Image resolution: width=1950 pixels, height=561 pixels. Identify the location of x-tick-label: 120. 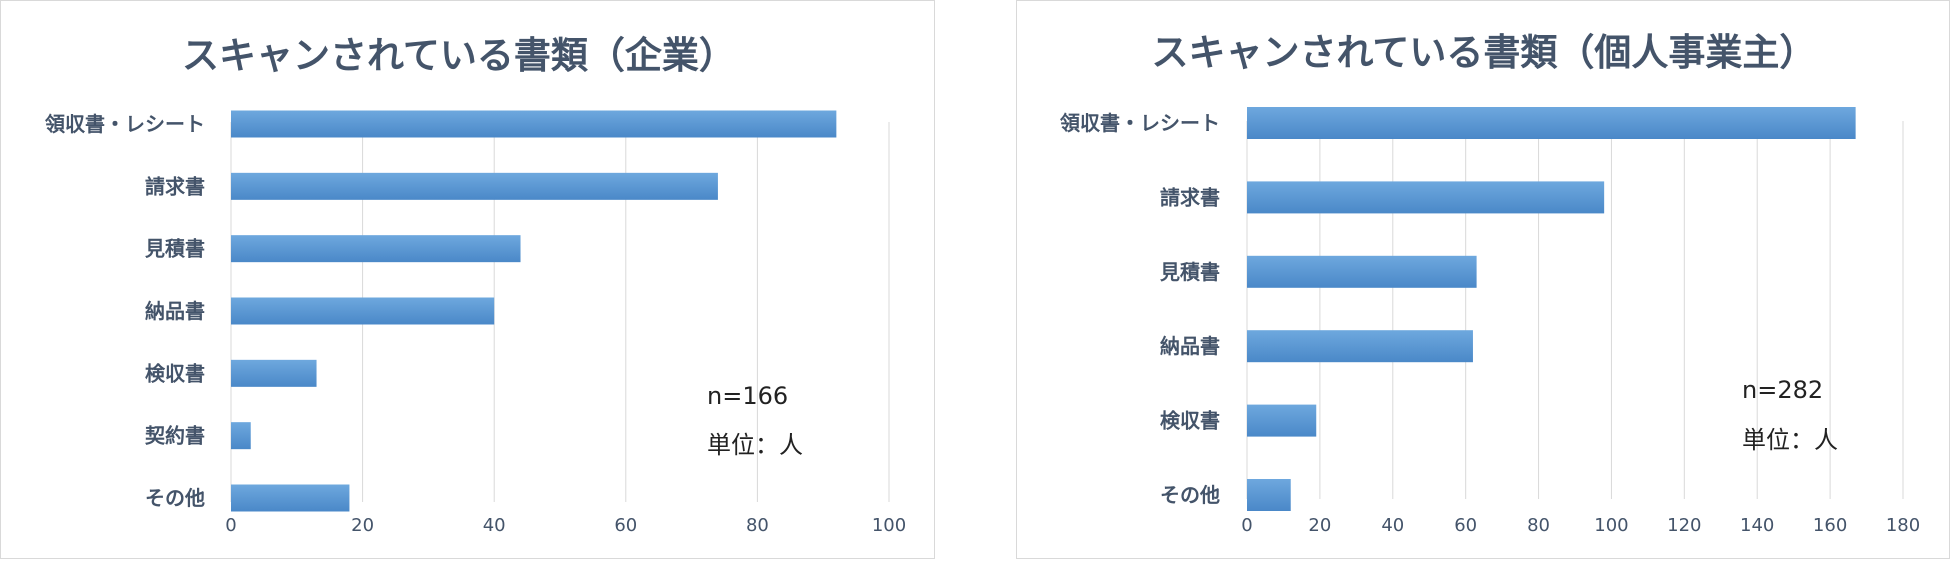
(1684, 525).